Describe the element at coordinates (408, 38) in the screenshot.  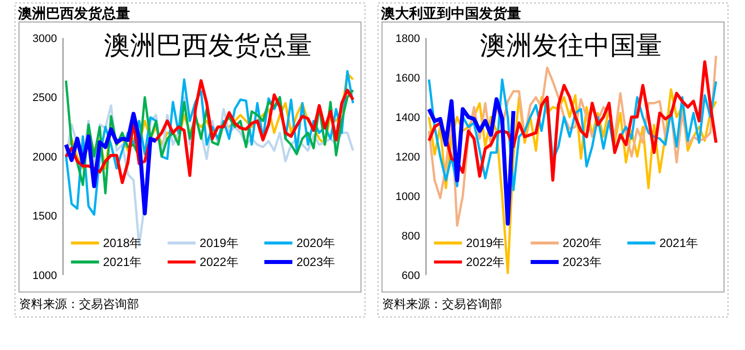
I see `y-tick-label: 1800` at that location.